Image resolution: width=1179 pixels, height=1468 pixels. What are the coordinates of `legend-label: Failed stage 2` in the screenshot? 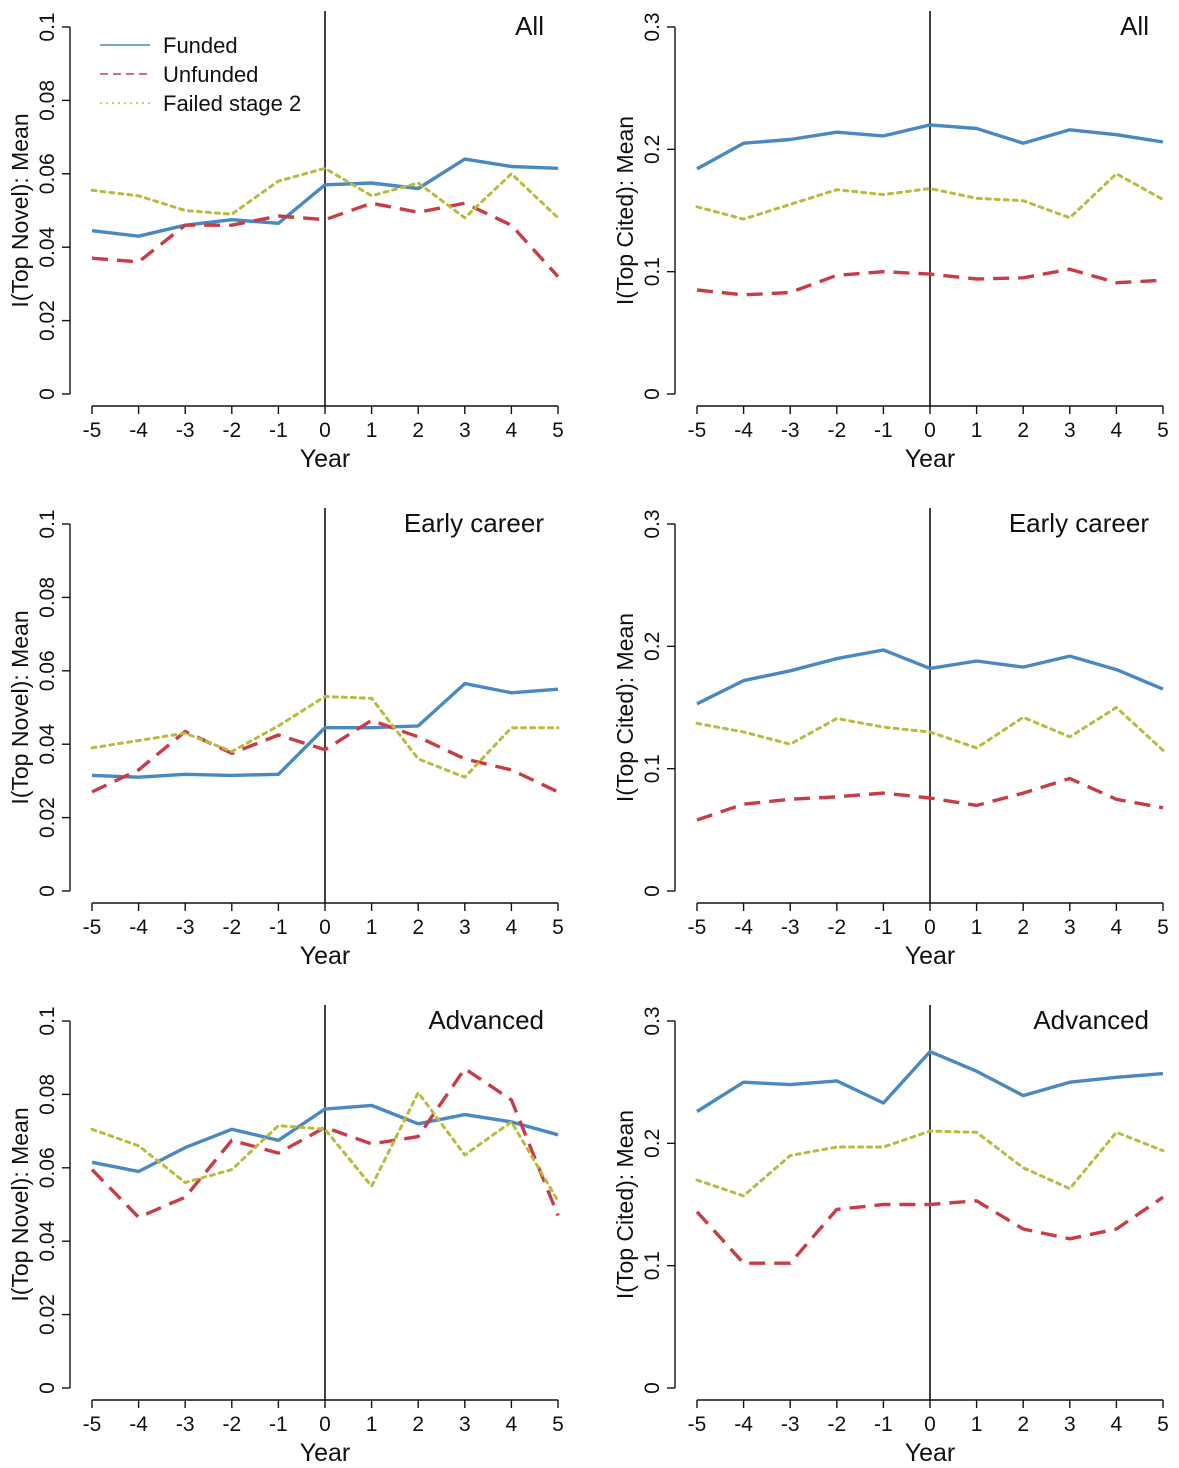 It's located at (232, 103).